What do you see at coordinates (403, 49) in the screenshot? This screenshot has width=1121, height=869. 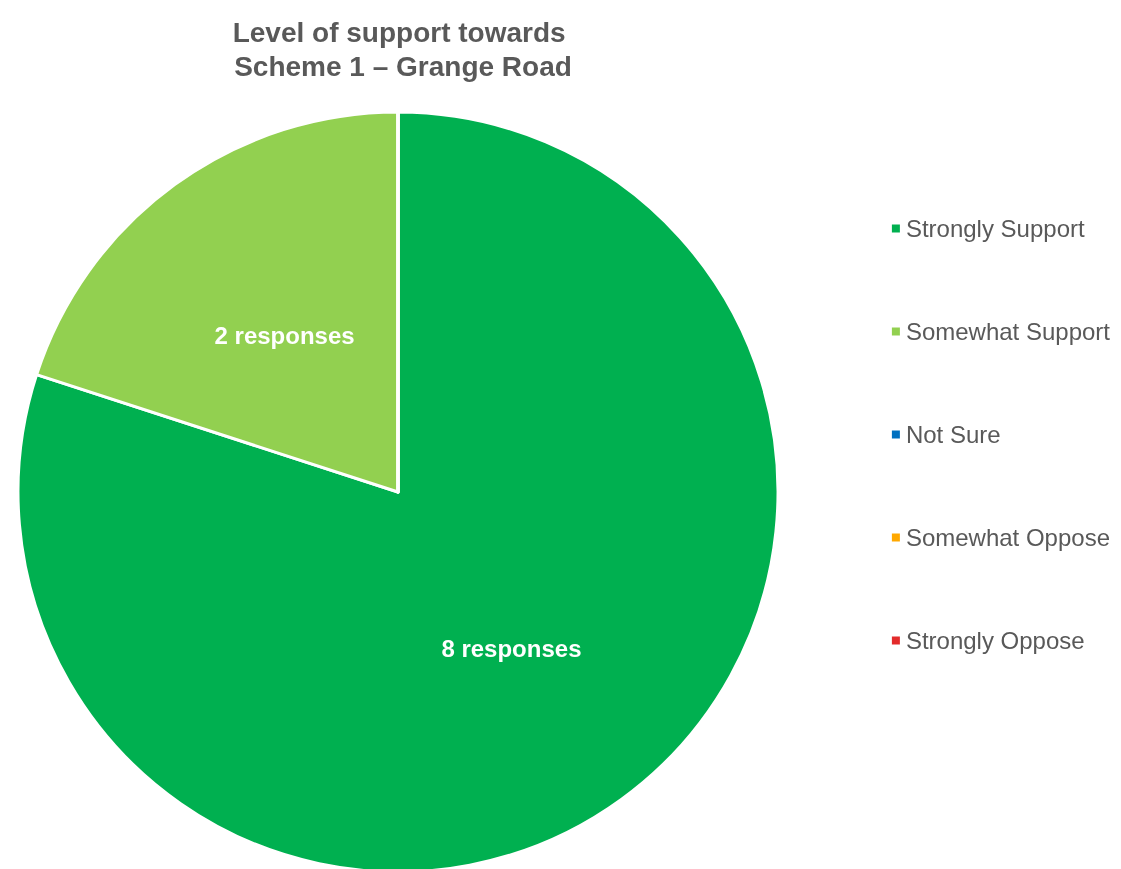 I see `chart-title: Level of support towards Scheme 1 – Grange Road` at bounding box center [403, 49].